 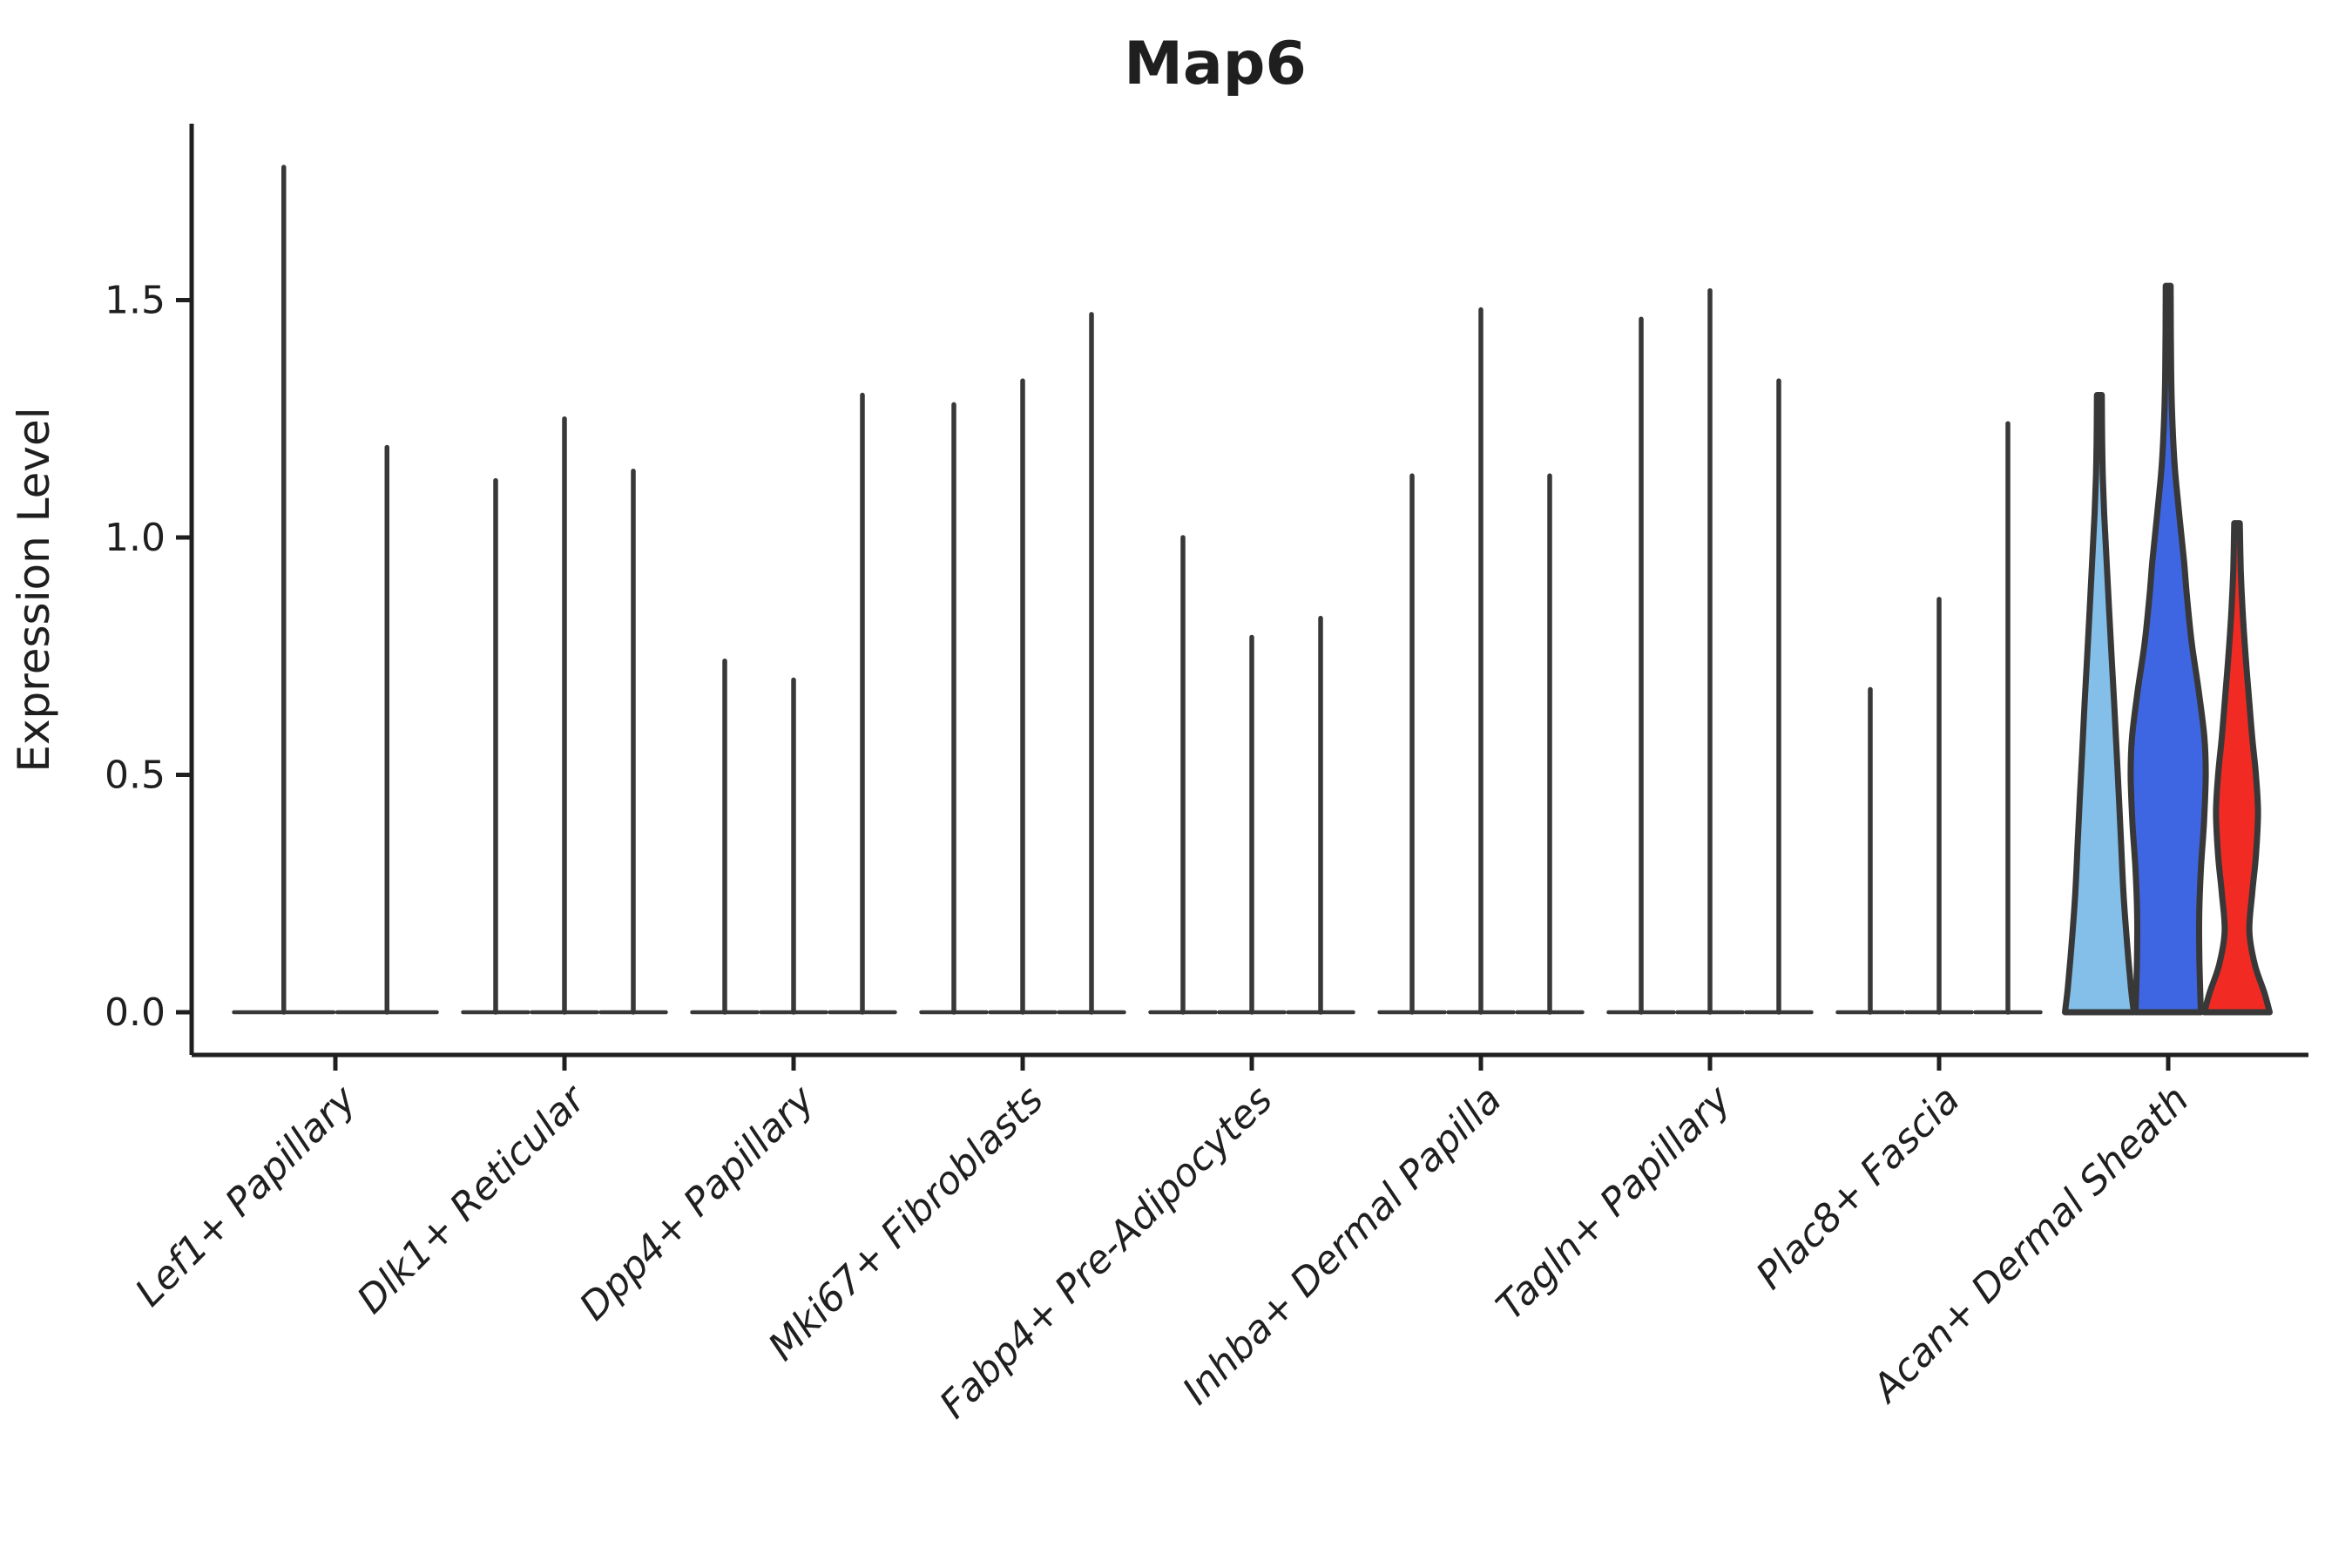 What do you see at coordinates (135, 1013) in the screenshot?
I see `y-tick-label: 0.0` at bounding box center [135, 1013].